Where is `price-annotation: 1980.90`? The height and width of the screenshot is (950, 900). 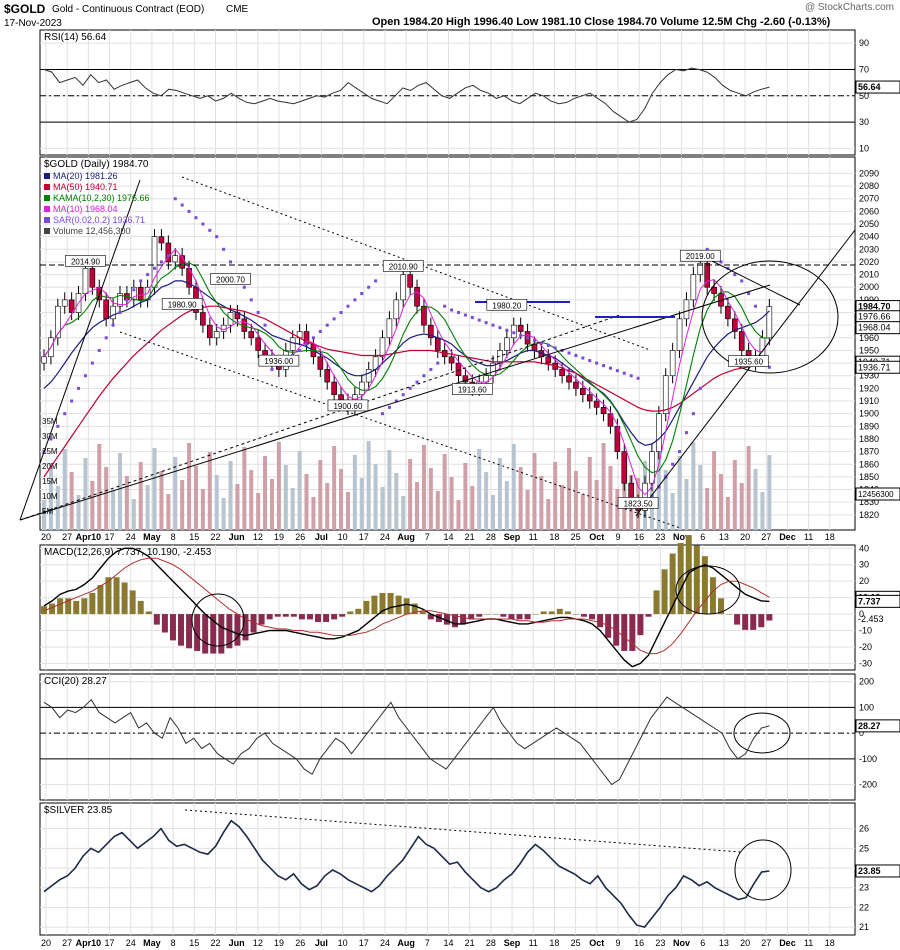 price-annotation: 1980.90 is located at coordinates (182, 304).